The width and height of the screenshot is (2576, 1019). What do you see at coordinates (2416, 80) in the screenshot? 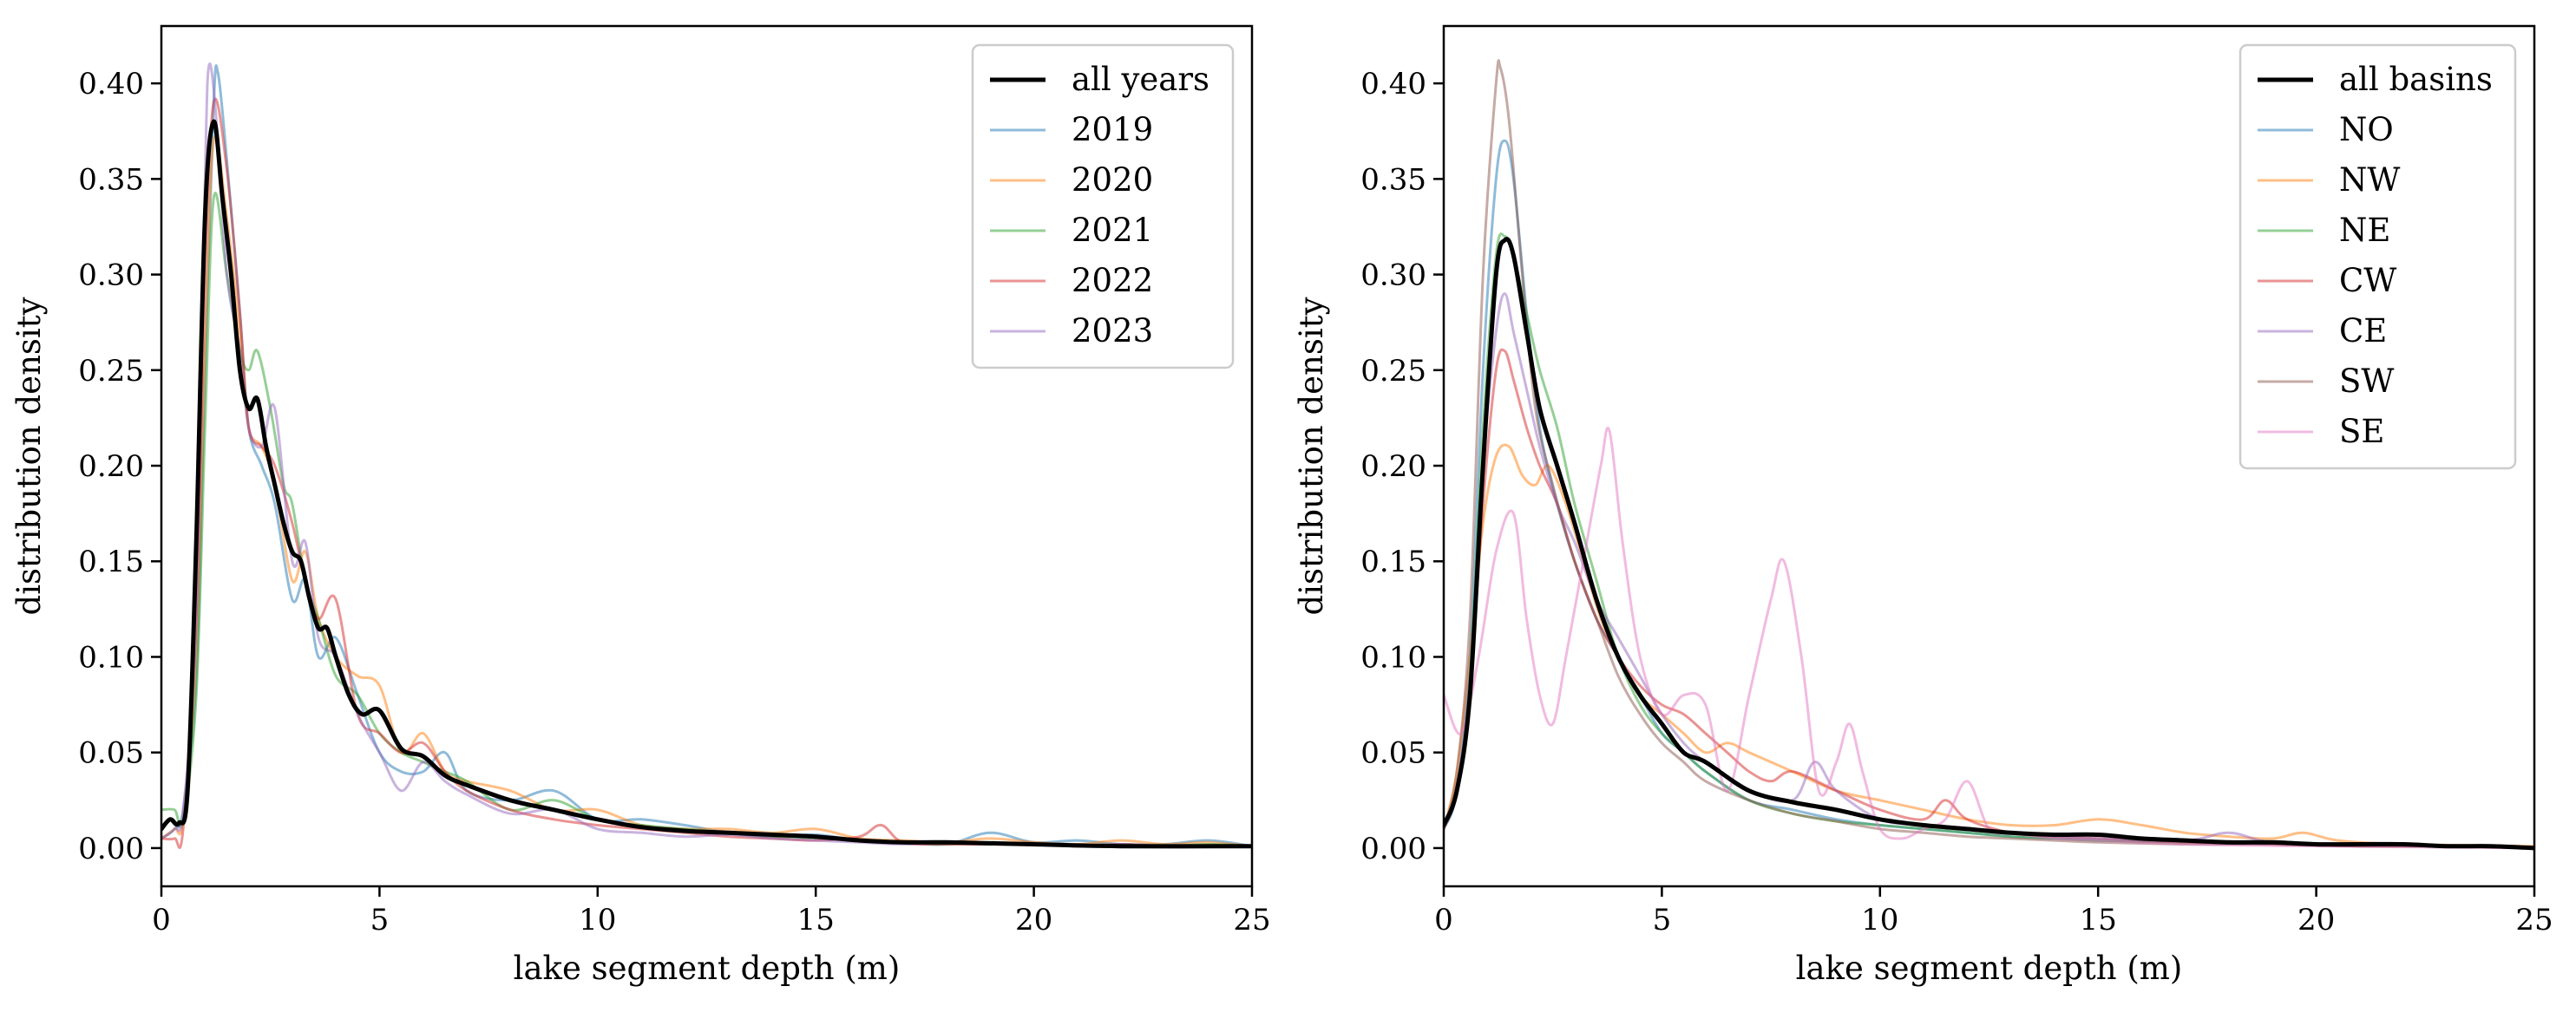
I see `legend-label: all basins` at bounding box center [2416, 80].